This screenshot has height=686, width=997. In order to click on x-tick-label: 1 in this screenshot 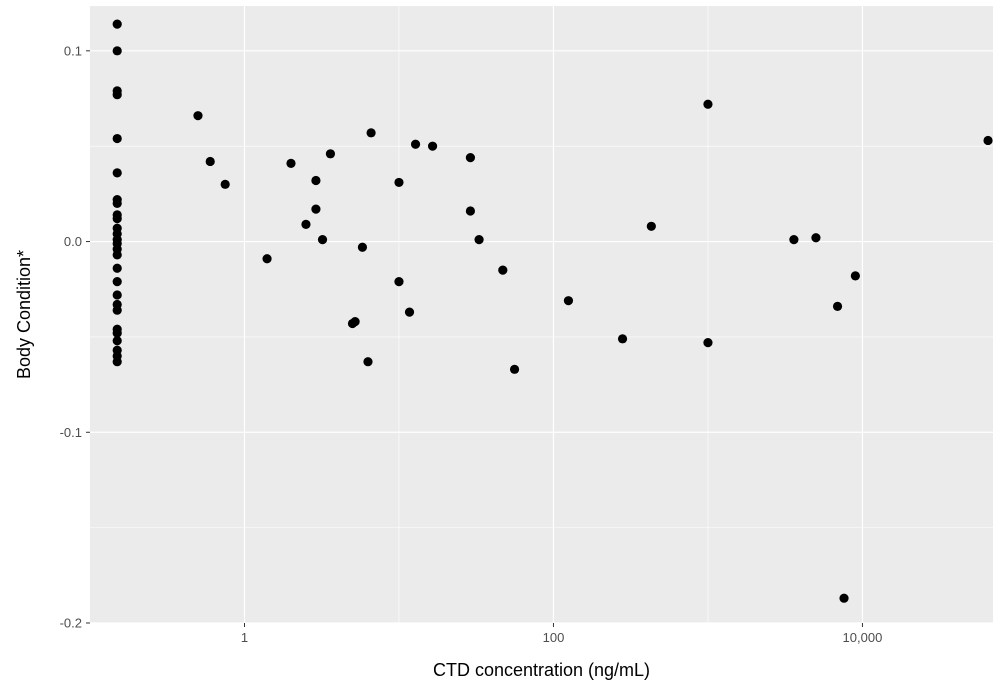, I will do `click(244, 637)`.